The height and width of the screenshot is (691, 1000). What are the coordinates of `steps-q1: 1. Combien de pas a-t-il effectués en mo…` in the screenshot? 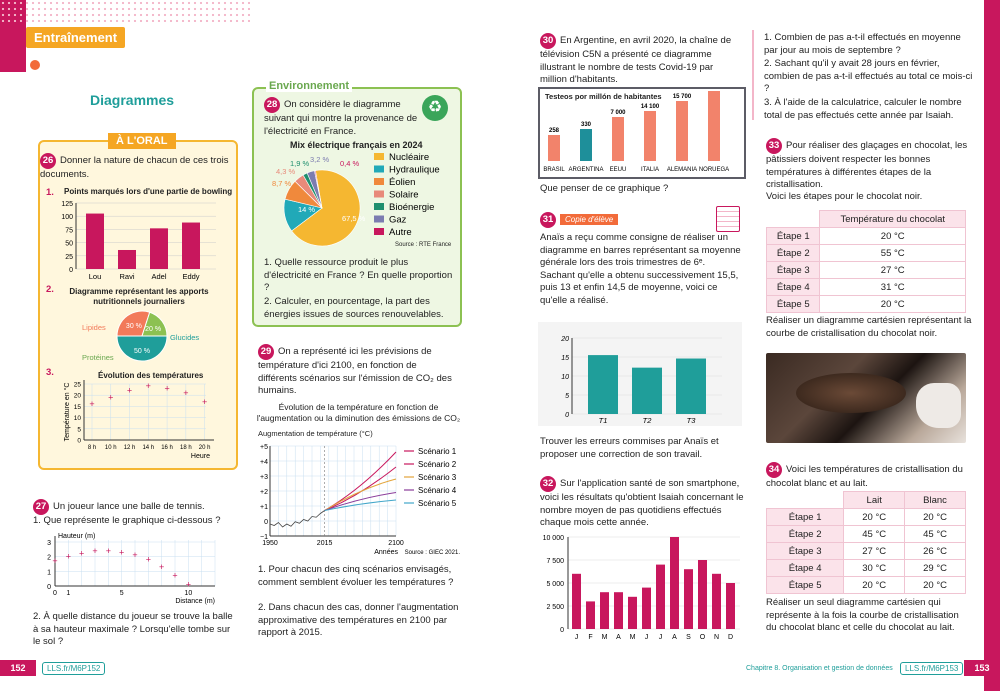 It's located at (862, 44).